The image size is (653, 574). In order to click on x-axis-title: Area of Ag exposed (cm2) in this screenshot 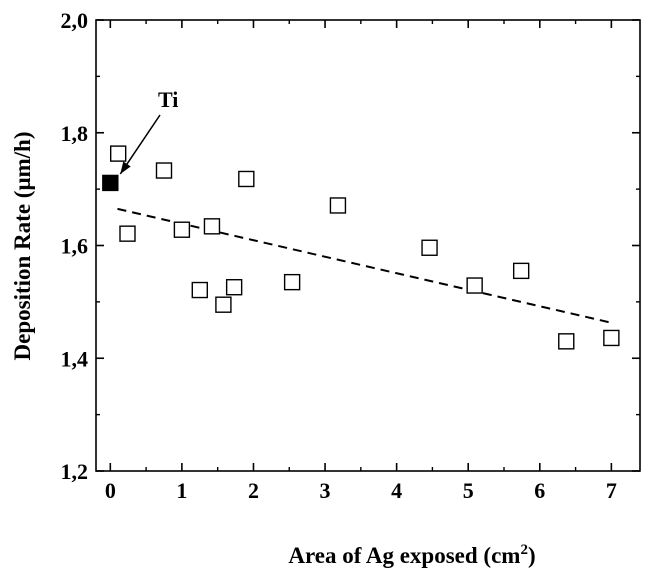, I will do `click(411, 555)`.